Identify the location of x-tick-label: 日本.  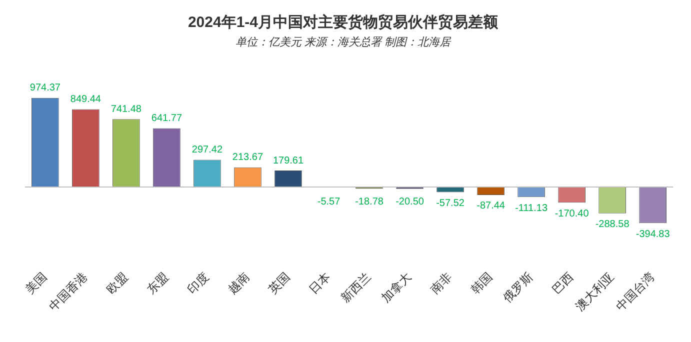
(320, 283).